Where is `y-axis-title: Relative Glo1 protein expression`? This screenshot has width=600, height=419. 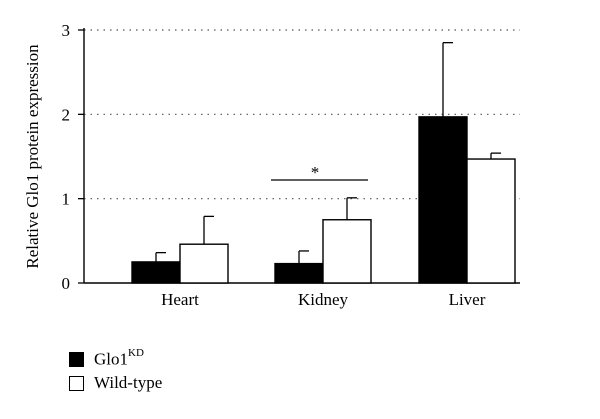
y-axis-title: Relative Glo1 protein expression is located at coordinates (32, 156).